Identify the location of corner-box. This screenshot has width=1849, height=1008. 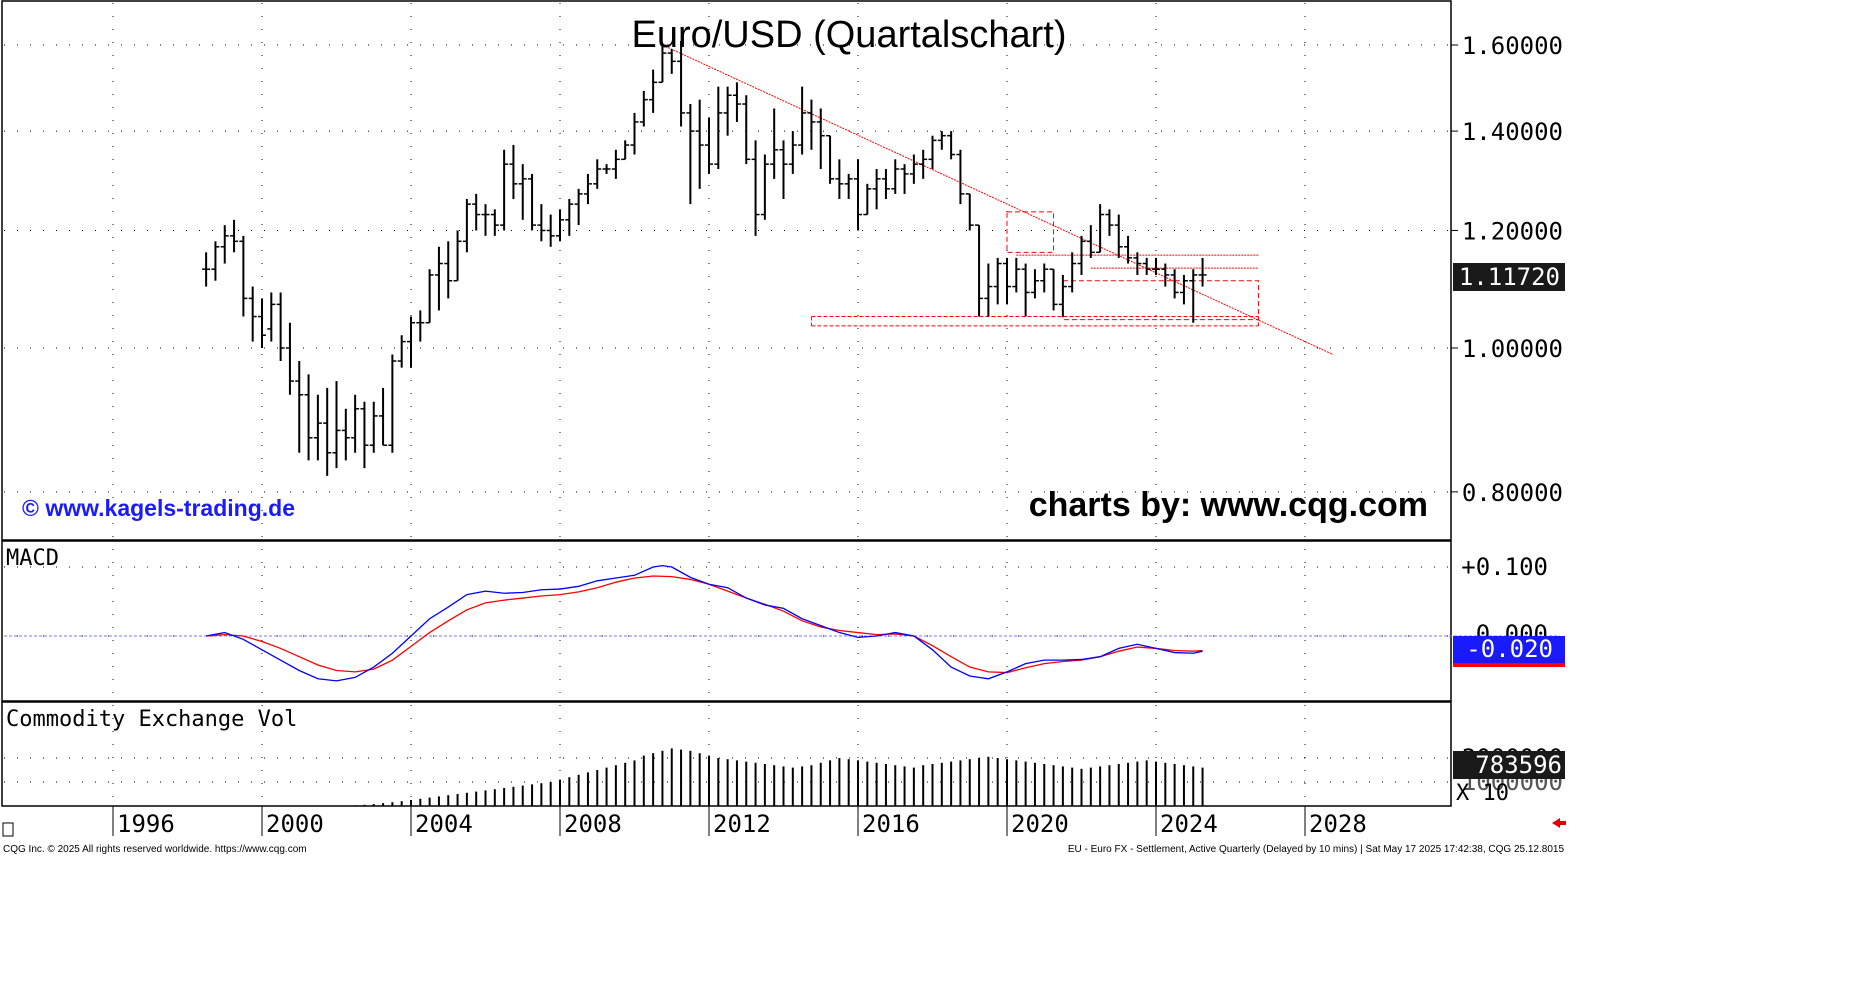
(8, 829).